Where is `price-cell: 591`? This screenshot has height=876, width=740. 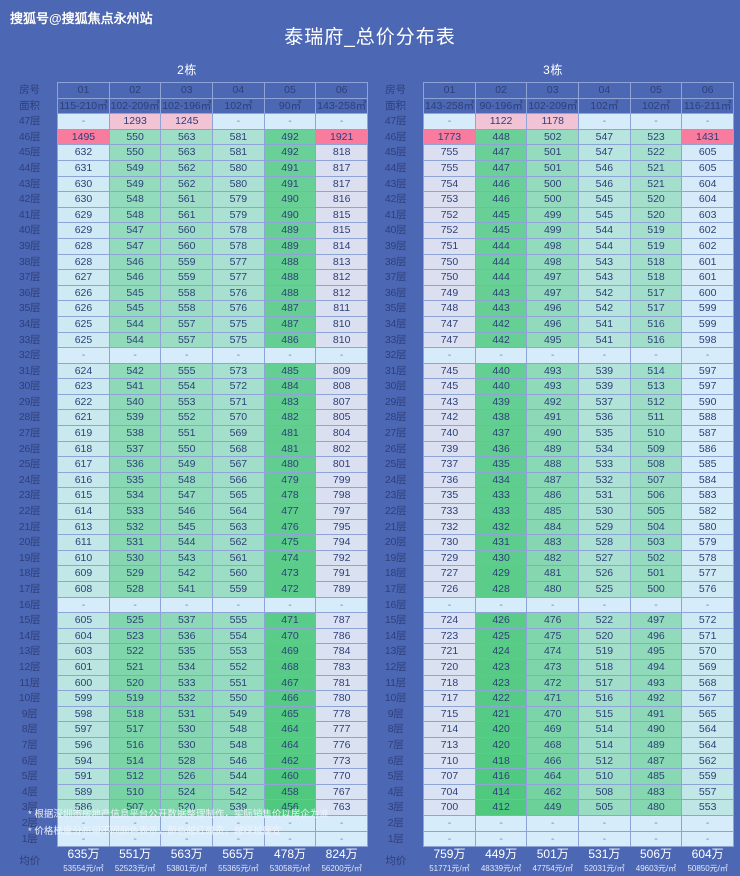
price-cell: 591 is located at coordinates (83, 776).